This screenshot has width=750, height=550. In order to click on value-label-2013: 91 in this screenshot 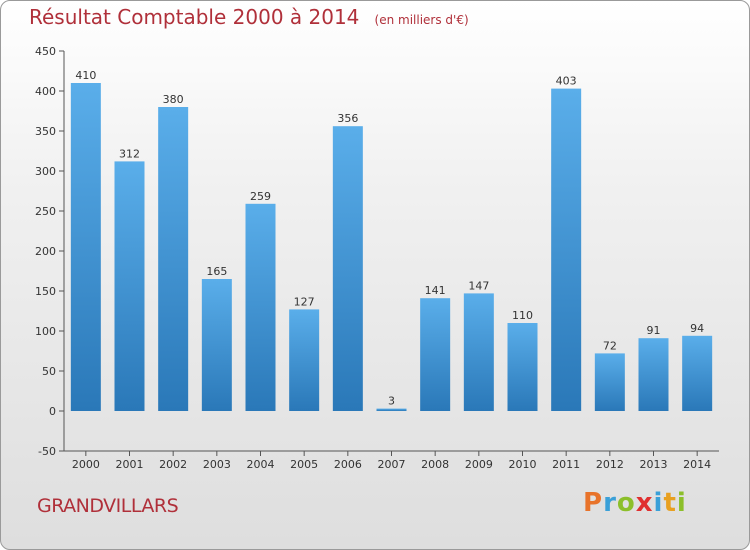, I will do `click(654, 330)`.